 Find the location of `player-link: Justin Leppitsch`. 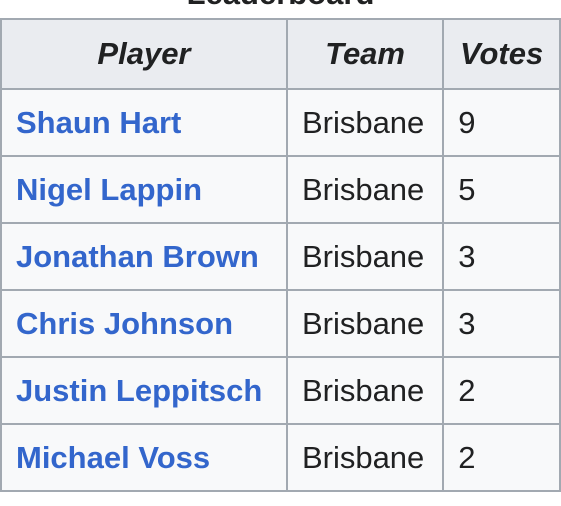

player-link: Justin Leppitsch is located at coordinates (139, 390).